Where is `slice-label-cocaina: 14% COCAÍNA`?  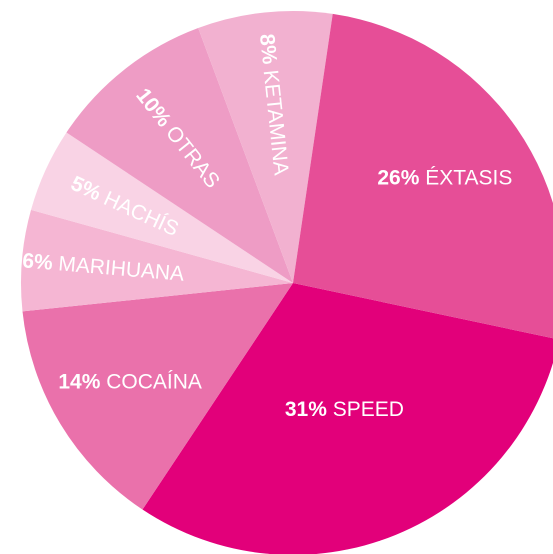 slice-label-cocaina: 14% COCAÍNA is located at coordinates (130, 381).